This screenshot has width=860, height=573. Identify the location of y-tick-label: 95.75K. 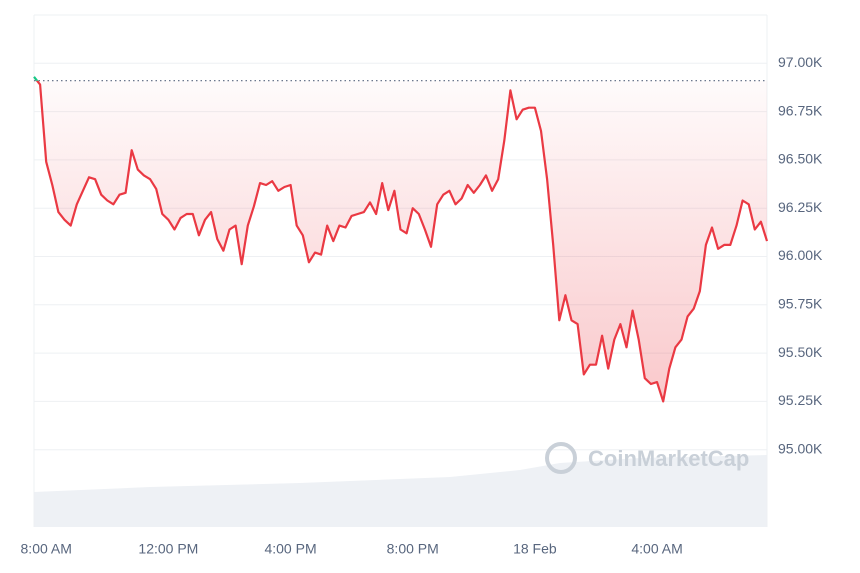
(800, 304).